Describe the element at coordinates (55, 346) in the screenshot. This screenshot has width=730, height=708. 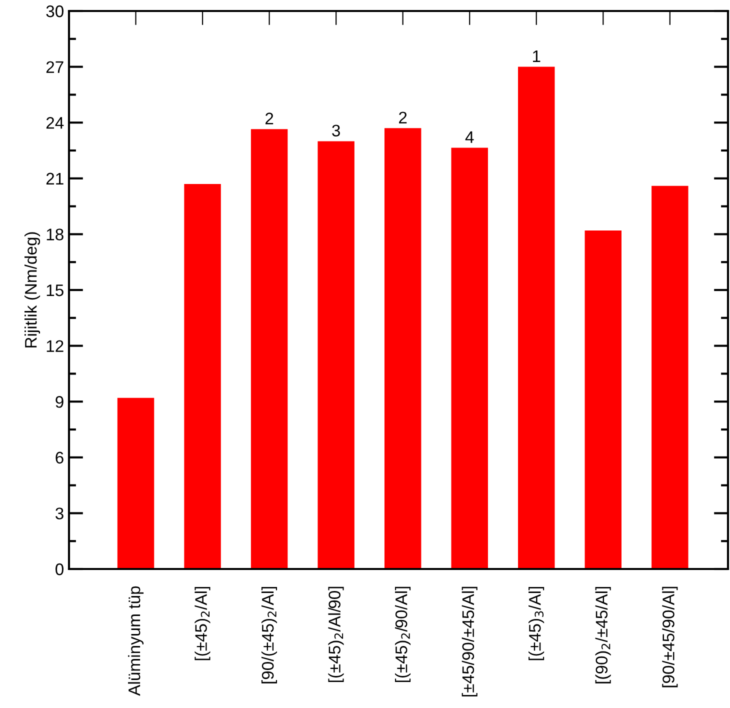
I see `y-tick-label: 12` at that location.